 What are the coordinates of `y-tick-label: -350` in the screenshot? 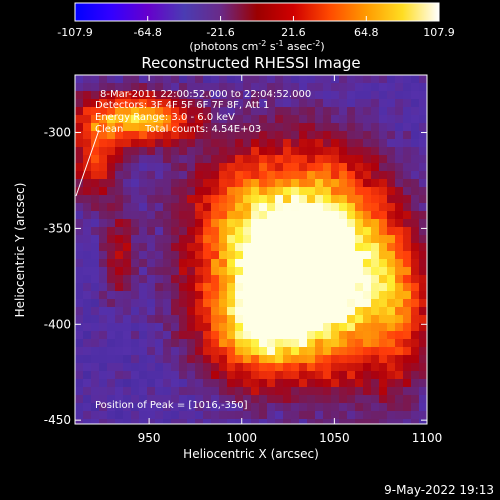 It's located at (57, 228).